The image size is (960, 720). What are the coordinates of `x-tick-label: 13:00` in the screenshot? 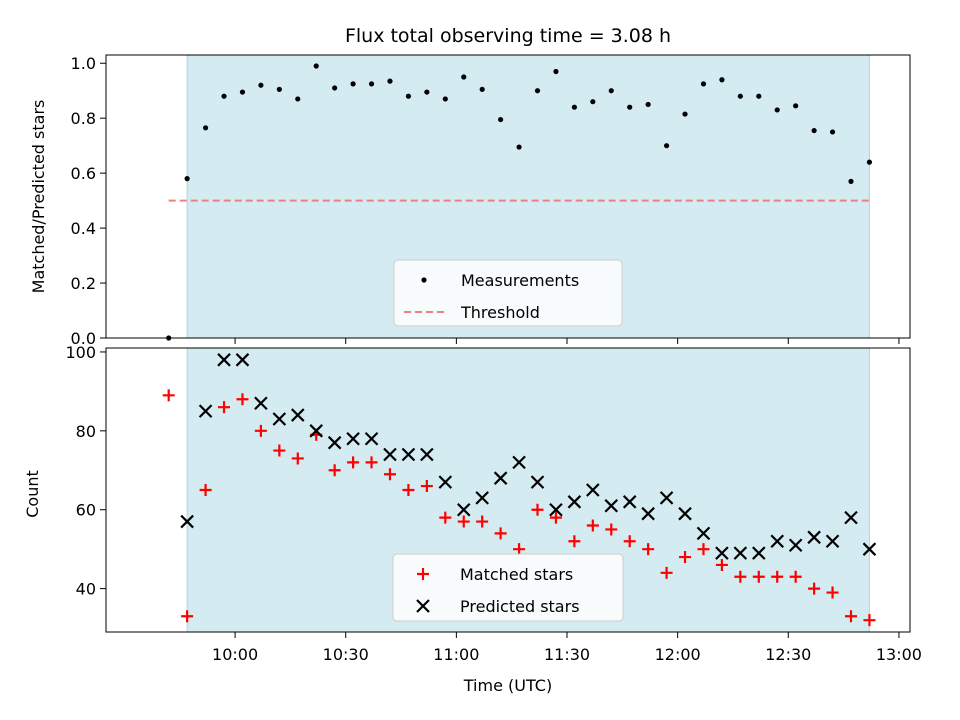 It's located at (899, 654).